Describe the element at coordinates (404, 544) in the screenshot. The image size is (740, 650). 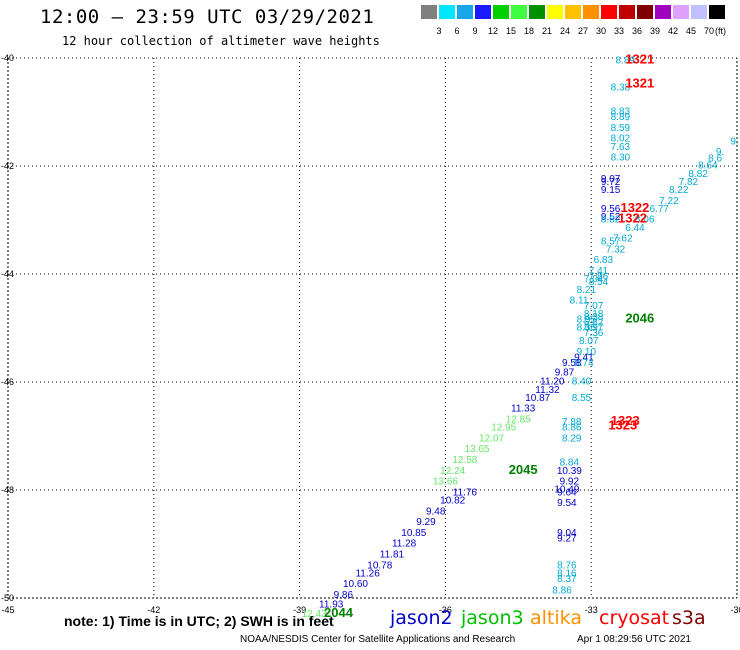
I see `wave-height-value: 11.28` at that location.